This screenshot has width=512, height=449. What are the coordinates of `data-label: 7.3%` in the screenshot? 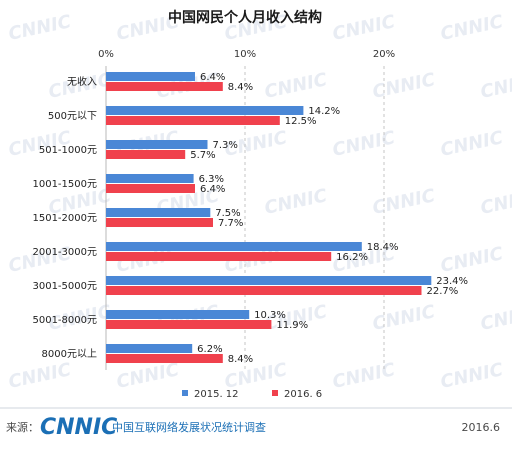 It's located at (224, 145).